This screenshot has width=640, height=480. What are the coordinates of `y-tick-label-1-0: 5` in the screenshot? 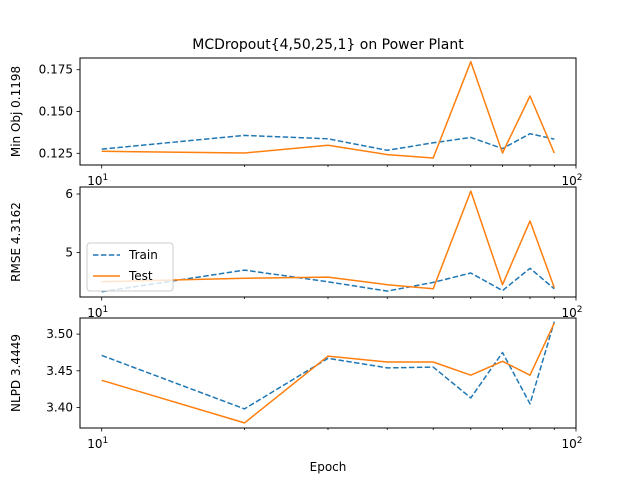 It's located at (69, 253).